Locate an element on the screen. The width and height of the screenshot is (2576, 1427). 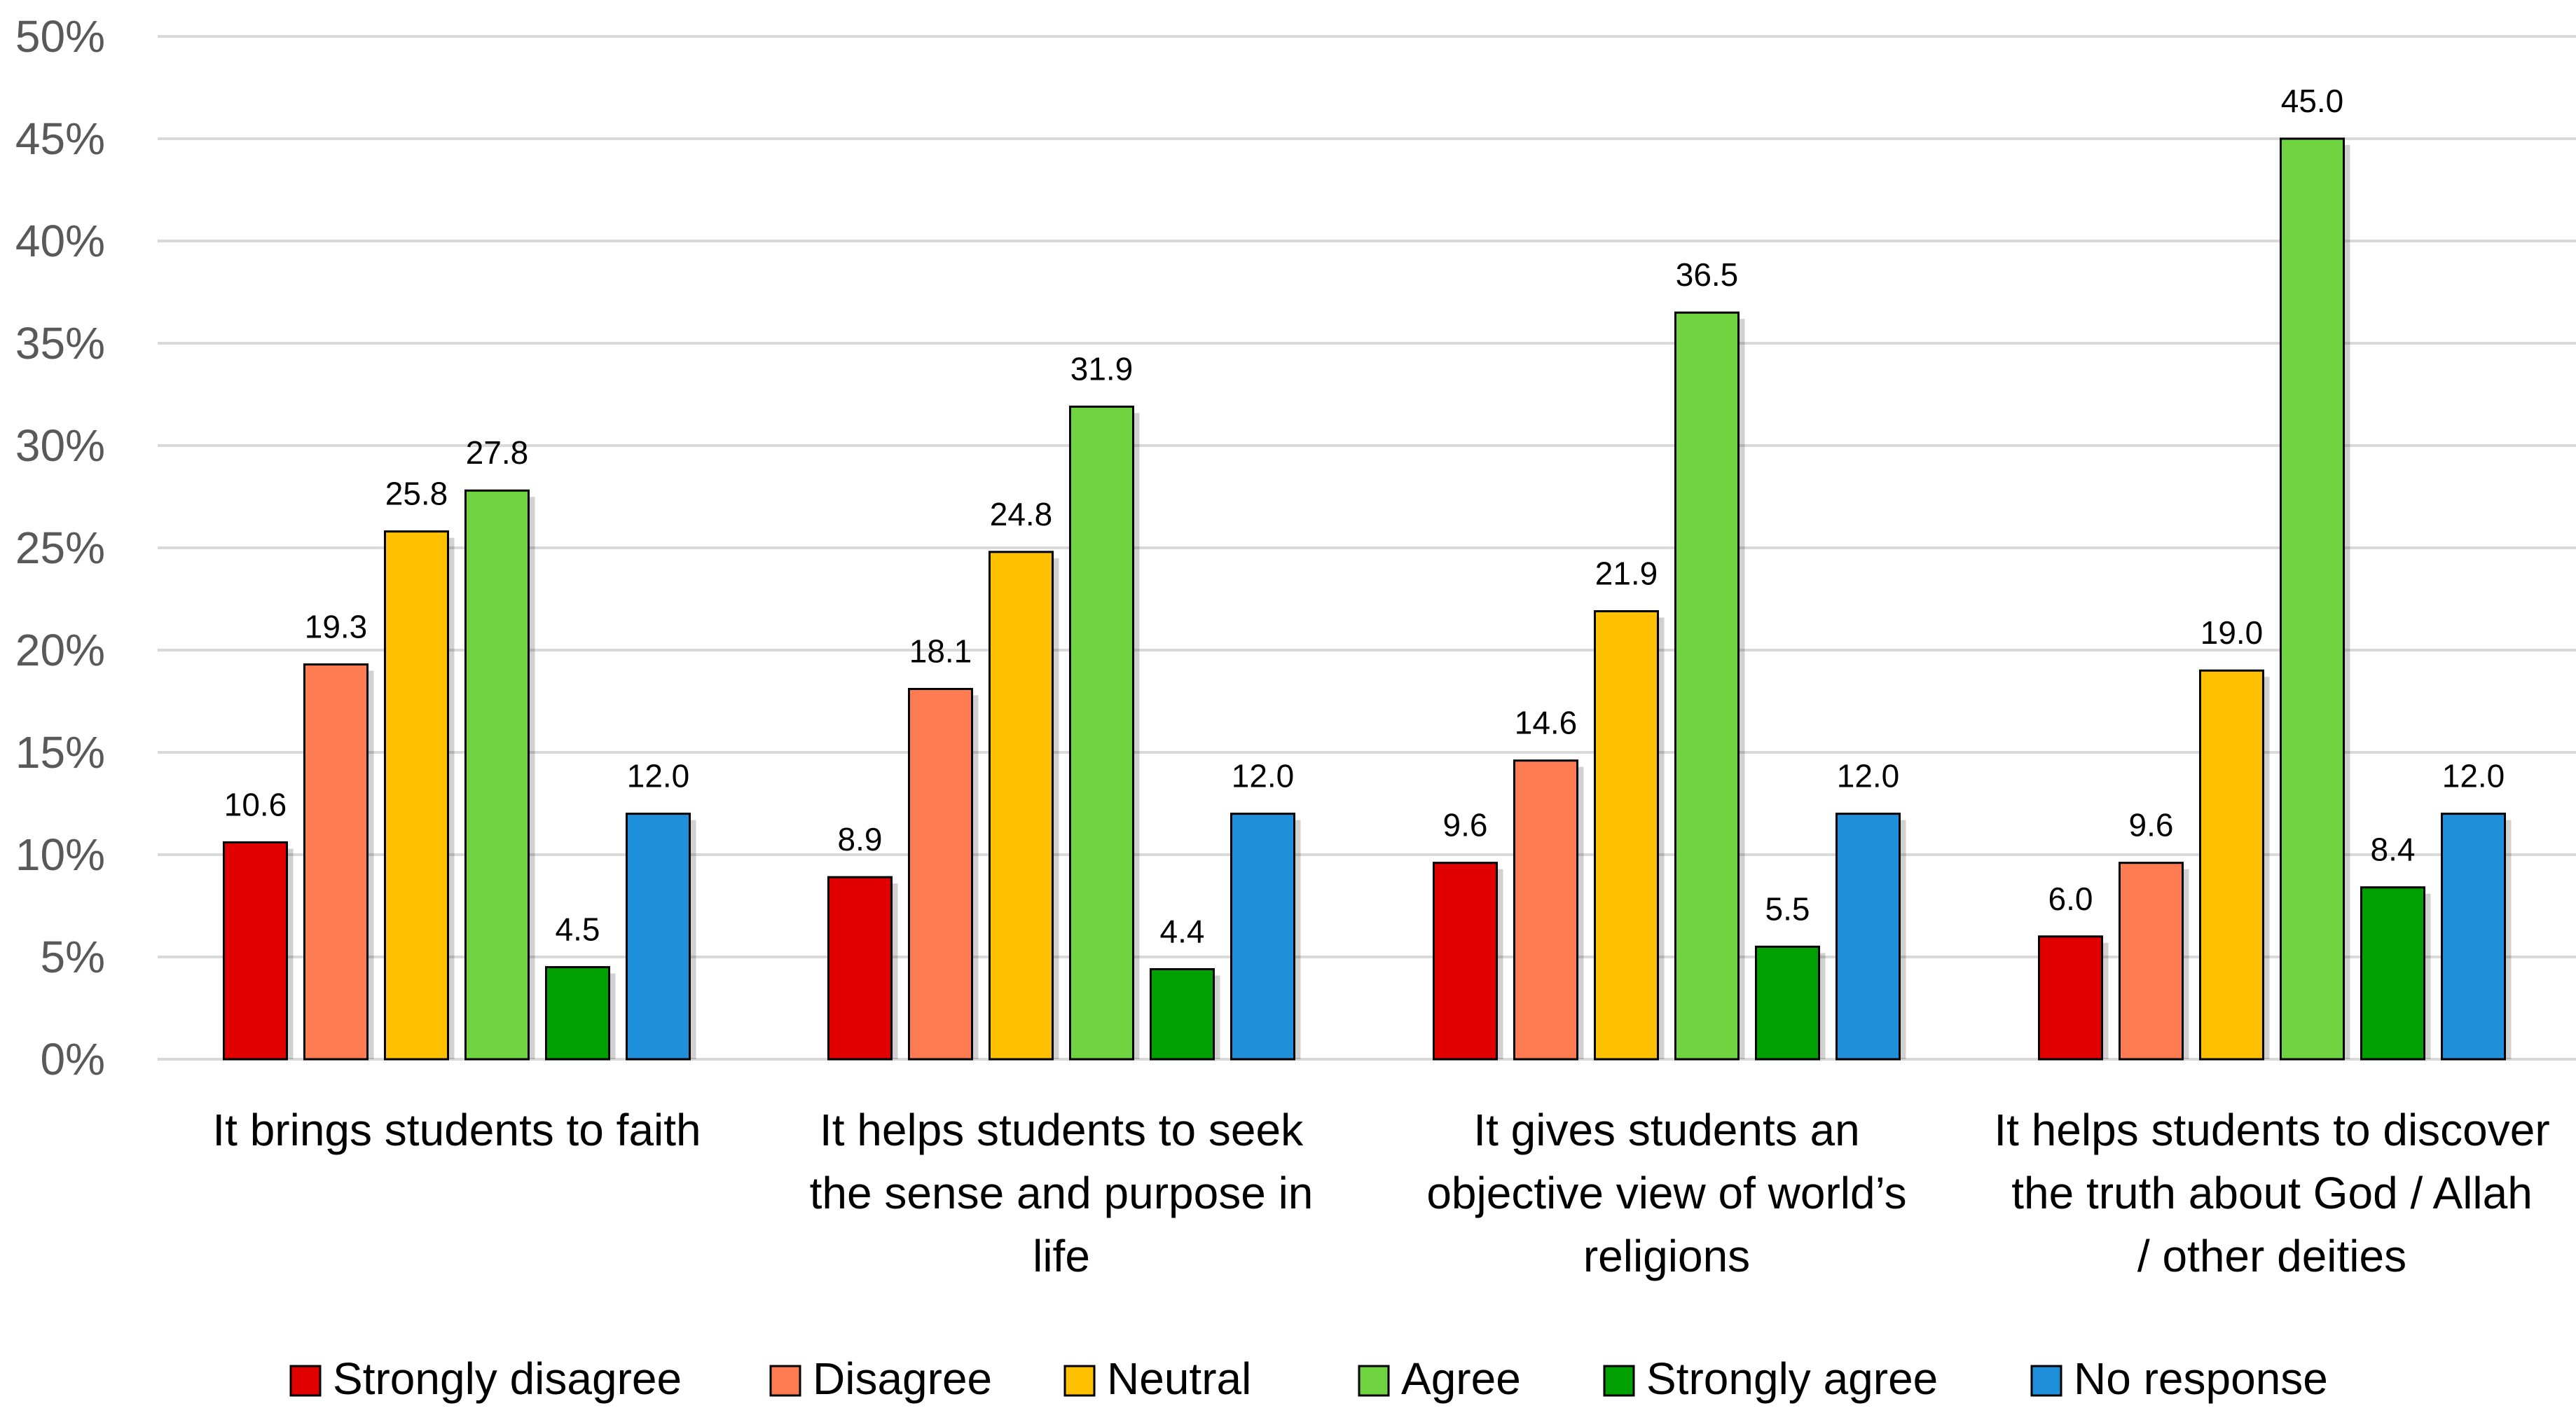
y-tick-label: 5% is located at coordinates (73, 957).